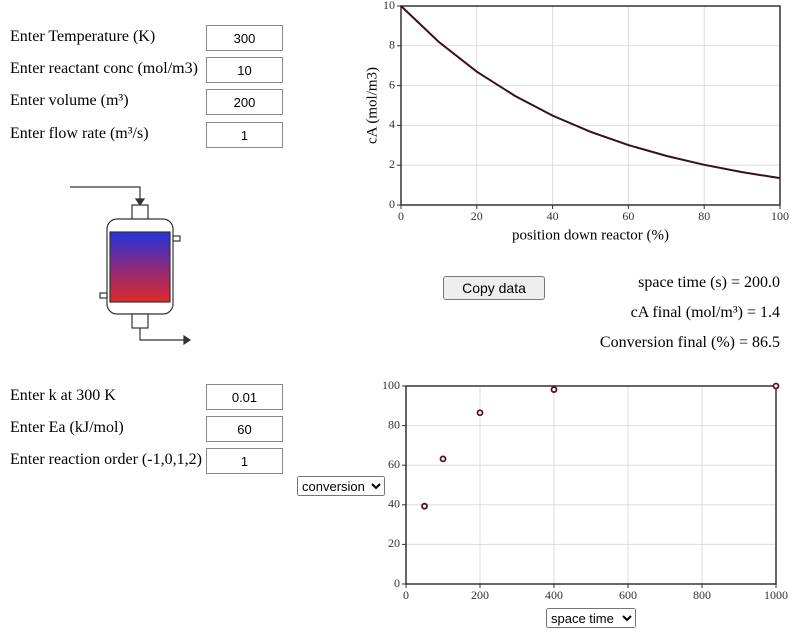  Describe the element at coordinates (705, 312) in the screenshot. I see `result-text: cA final (mol/m³) = 1.4` at that location.